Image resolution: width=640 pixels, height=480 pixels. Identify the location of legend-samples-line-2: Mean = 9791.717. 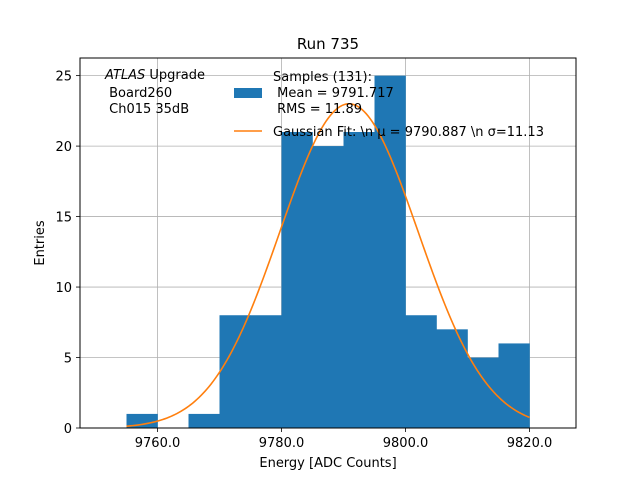
(333, 93).